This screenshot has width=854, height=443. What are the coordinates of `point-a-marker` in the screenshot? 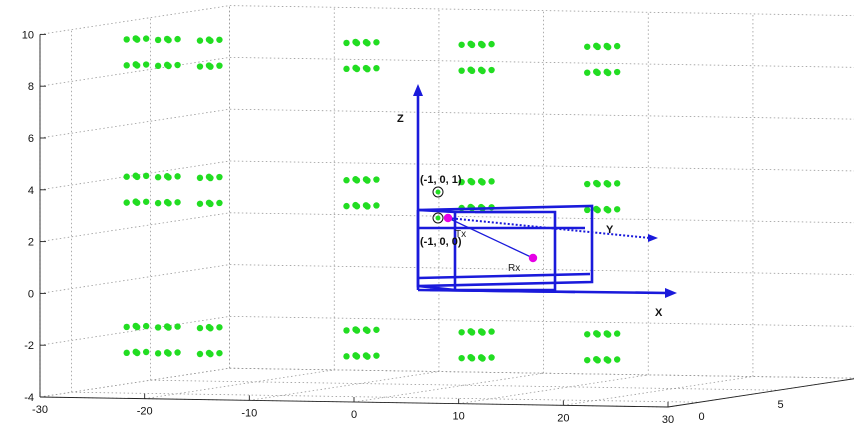 It's located at (438, 192).